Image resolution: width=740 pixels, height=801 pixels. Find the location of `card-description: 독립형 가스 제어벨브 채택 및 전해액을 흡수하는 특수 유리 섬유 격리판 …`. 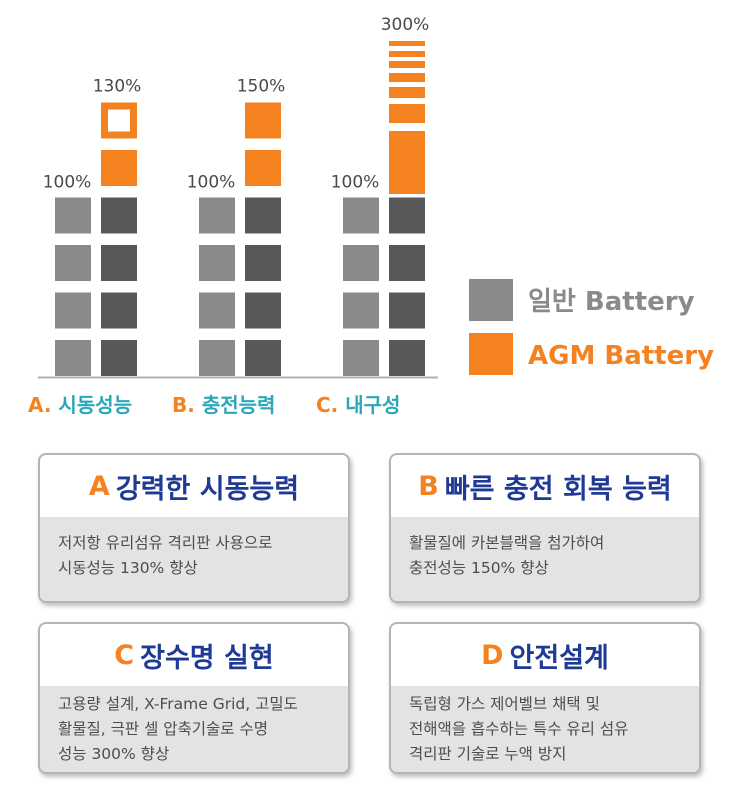

card-description: 독립형 가스 제어벨브 채택 및 전해액을 흡수하는 특수 유리 섬유 격리판 … is located at coordinates (545, 729).